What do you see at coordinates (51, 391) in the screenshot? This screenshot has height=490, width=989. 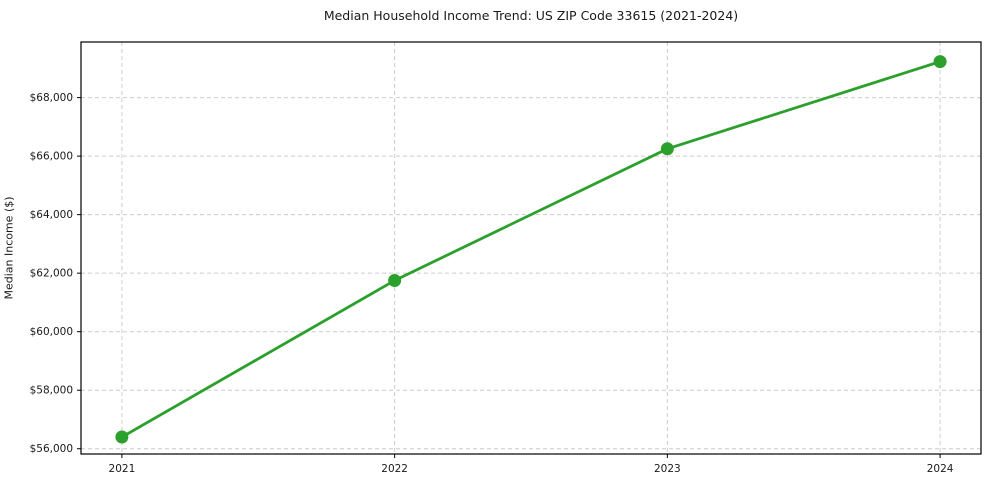 I see `y-tick-label: $58,000` at bounding box center [51, 391].